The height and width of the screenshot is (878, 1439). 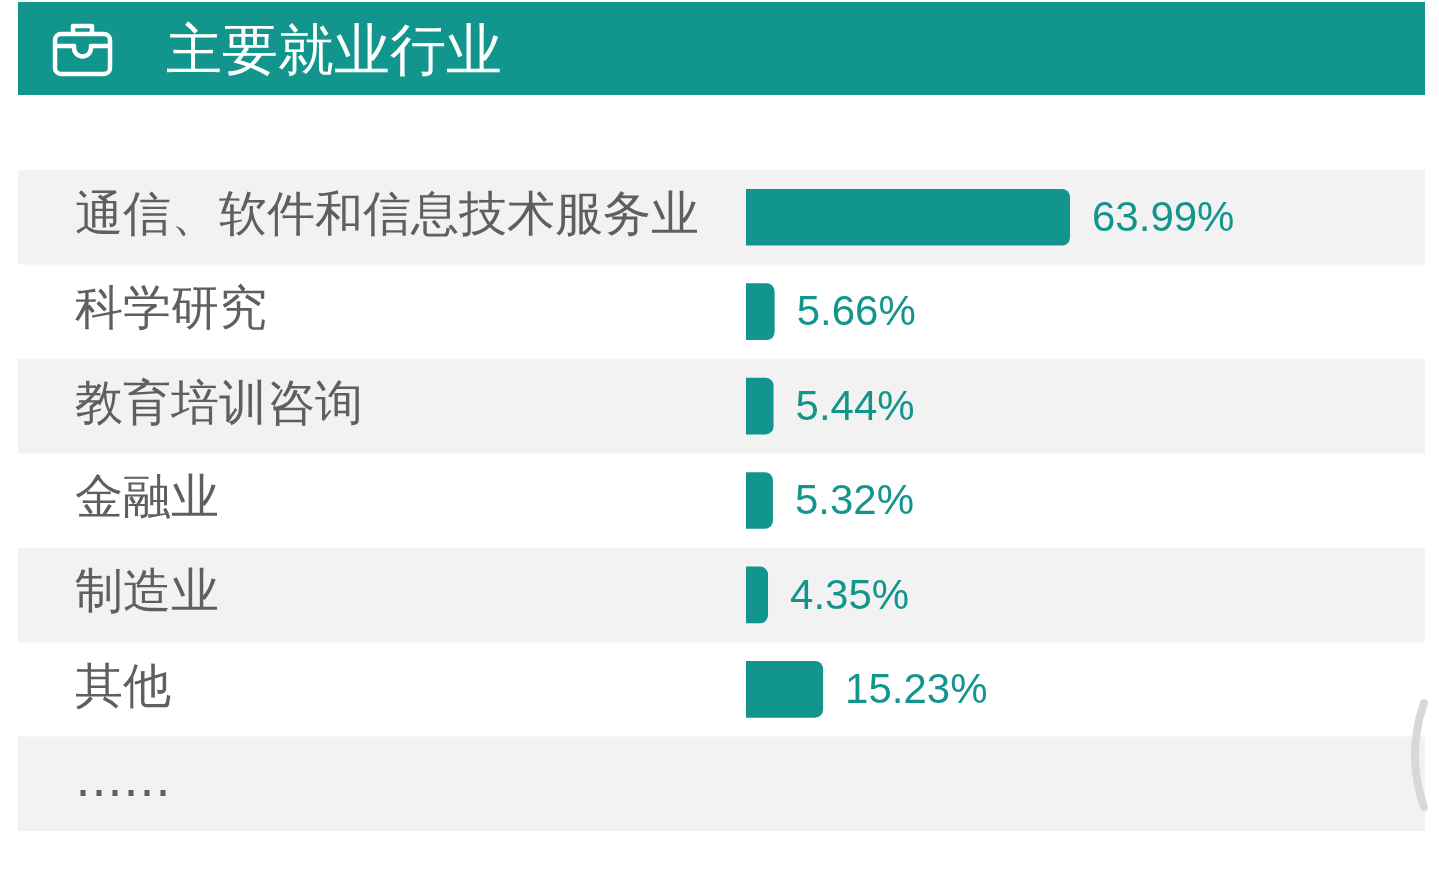 What do you see at coordinates (854, 500) in the screenshot?
I see `data-label: 5.32%` at bounding box center [854, 500].